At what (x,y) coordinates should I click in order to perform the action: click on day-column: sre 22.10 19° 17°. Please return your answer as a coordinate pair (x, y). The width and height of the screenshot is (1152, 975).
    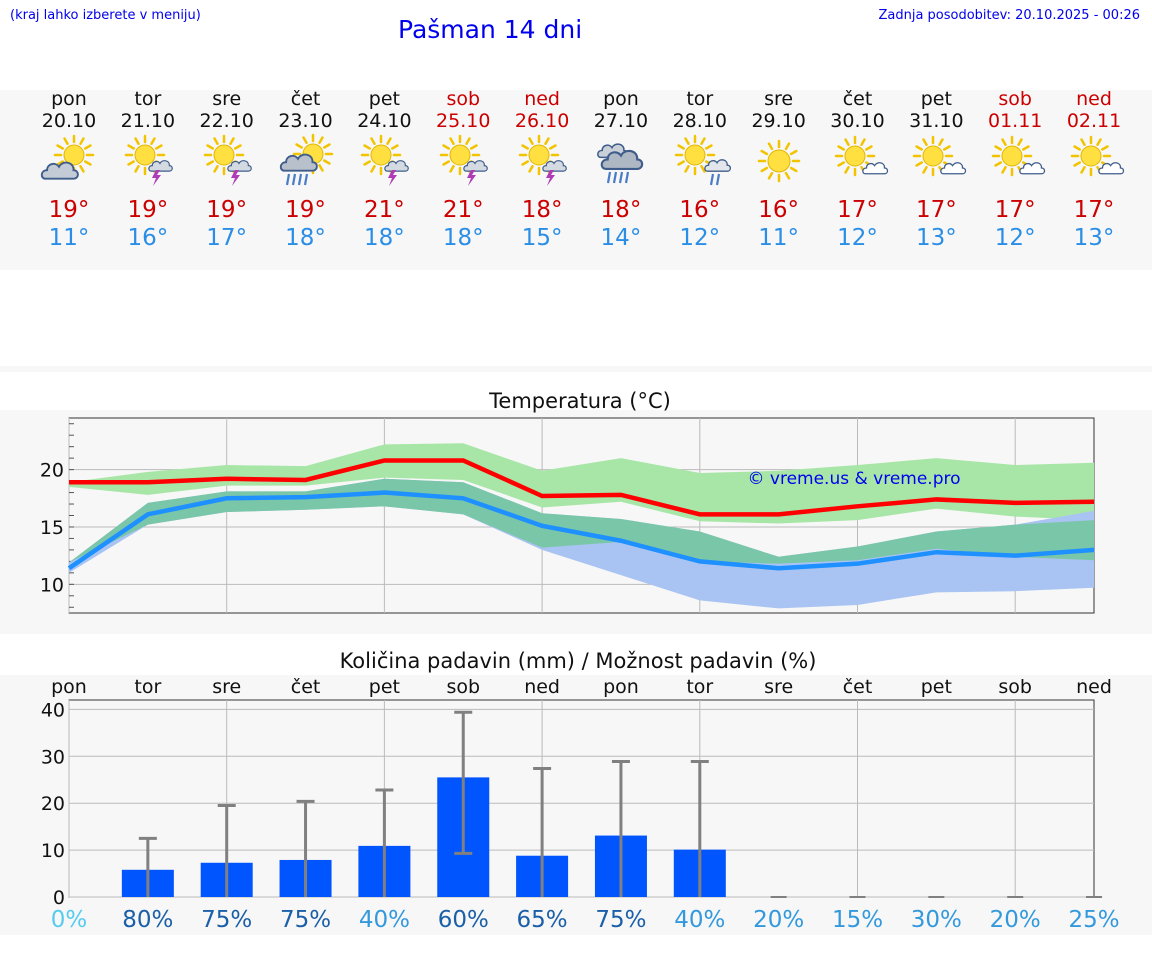
    Looking at the image, I should click on (227, 170).